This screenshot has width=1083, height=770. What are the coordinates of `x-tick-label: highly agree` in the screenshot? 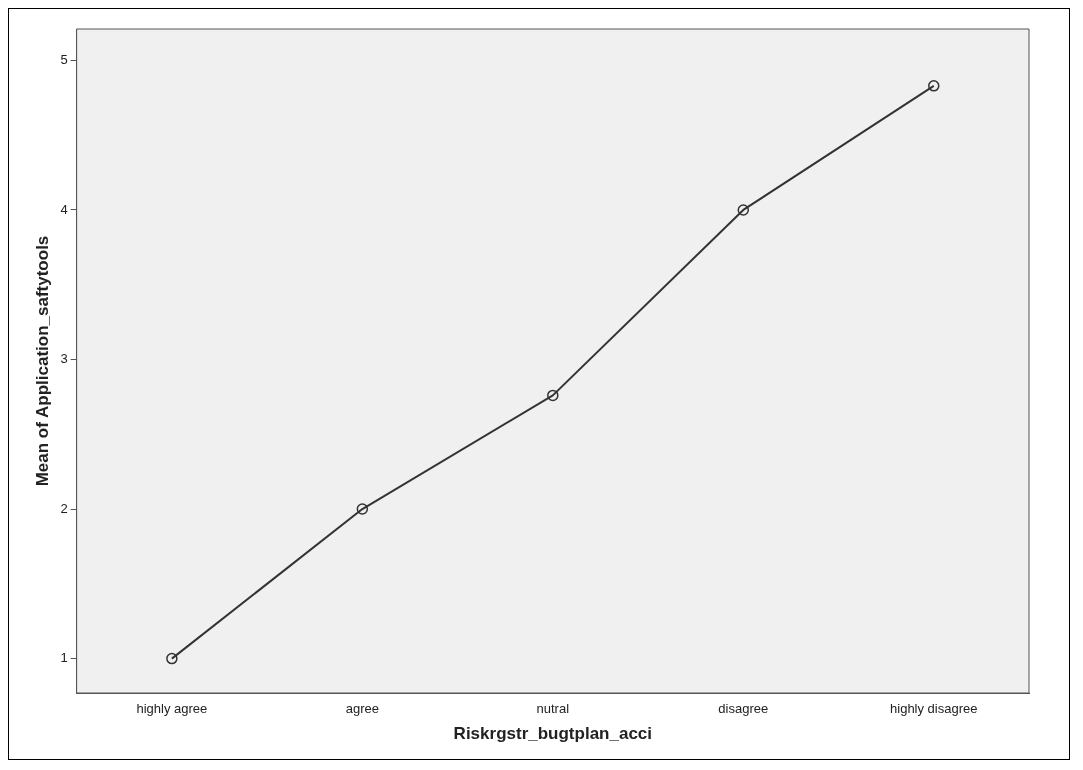 It's located at (172, 709).